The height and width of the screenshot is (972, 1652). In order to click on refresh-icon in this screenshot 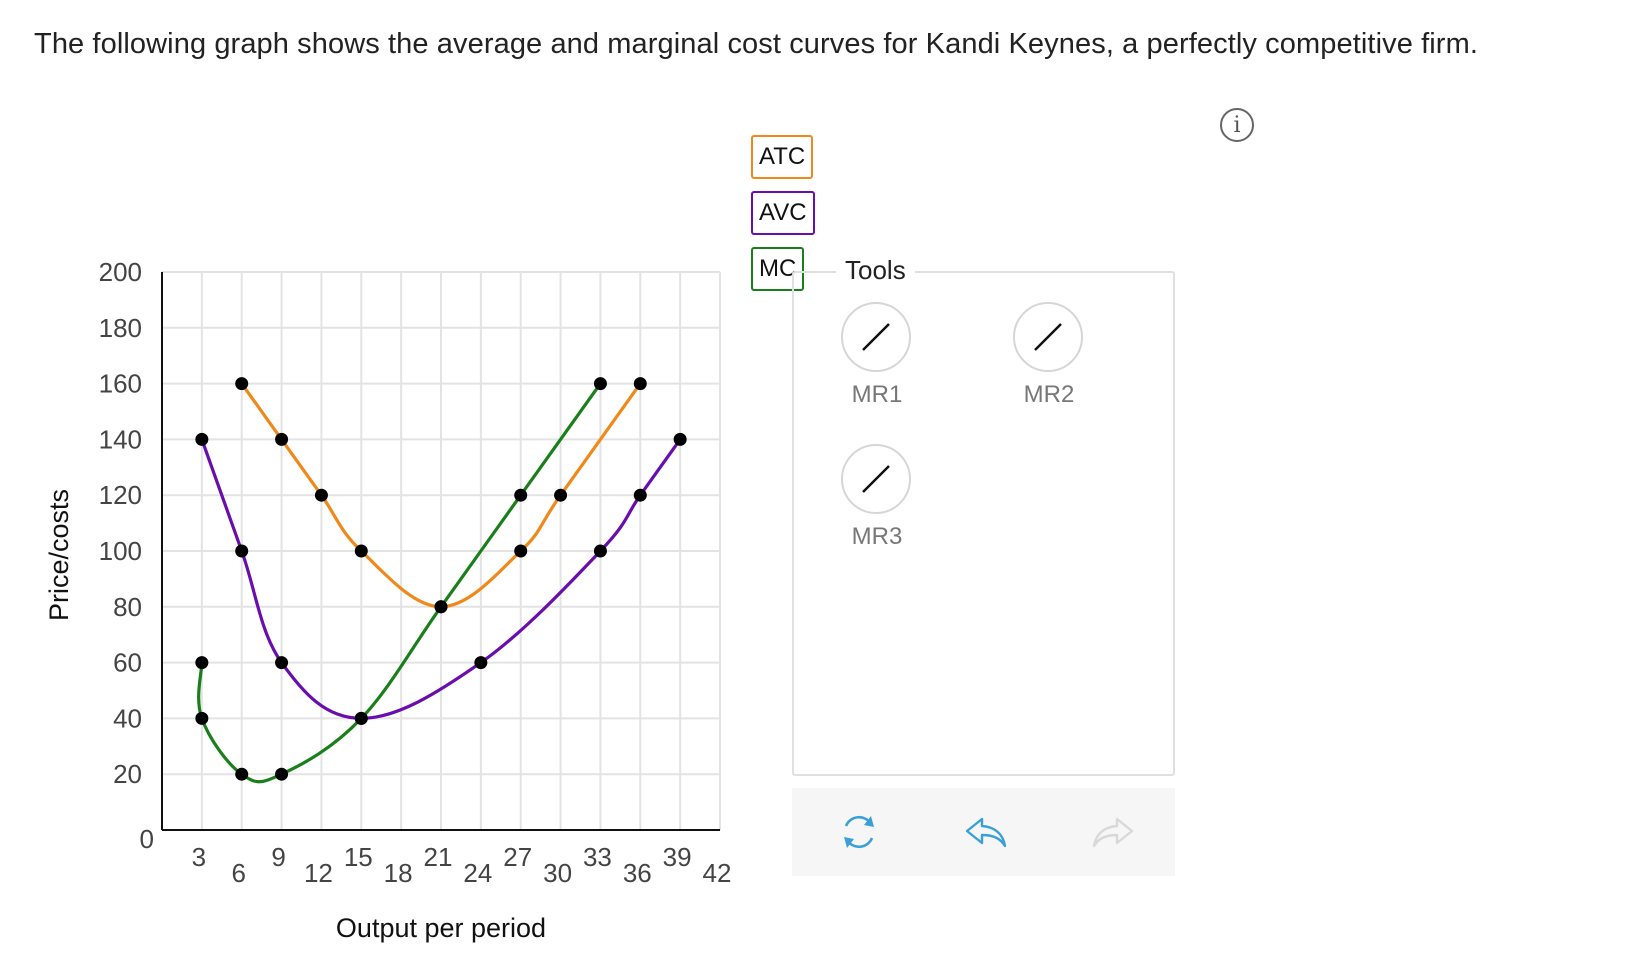, I will do `click(859, 832)`.